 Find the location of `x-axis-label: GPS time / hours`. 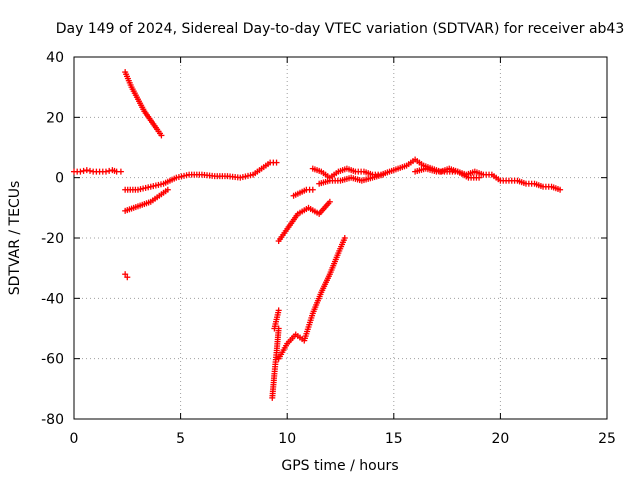

x-axis-label: GPS time / hours is located at coordinates (339, 466).